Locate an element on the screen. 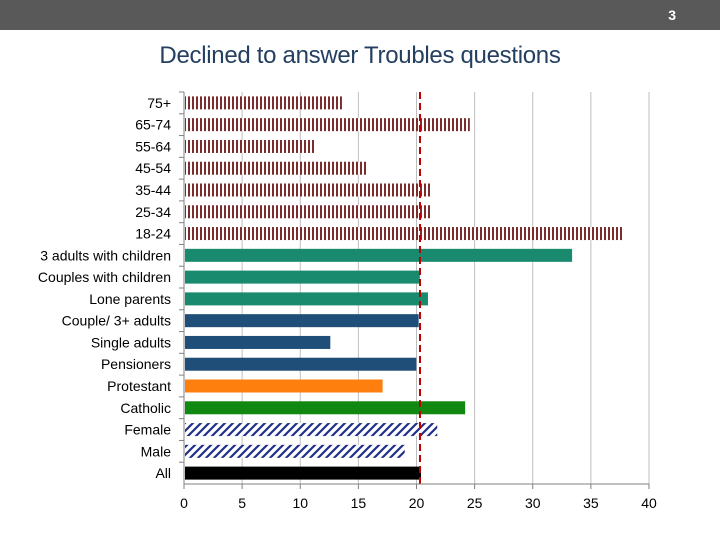 This screenshot has height=540, width=720. x-tick-label: 25 is located at coordinates (475, 503).